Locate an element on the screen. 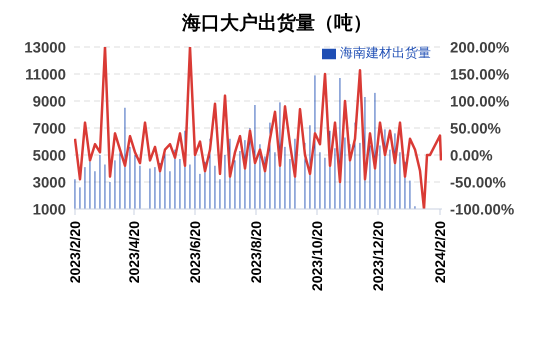 This screenshot has width=555, height=347. x-tick-label: 2023/12/20 is located at coordinates (378, 256).